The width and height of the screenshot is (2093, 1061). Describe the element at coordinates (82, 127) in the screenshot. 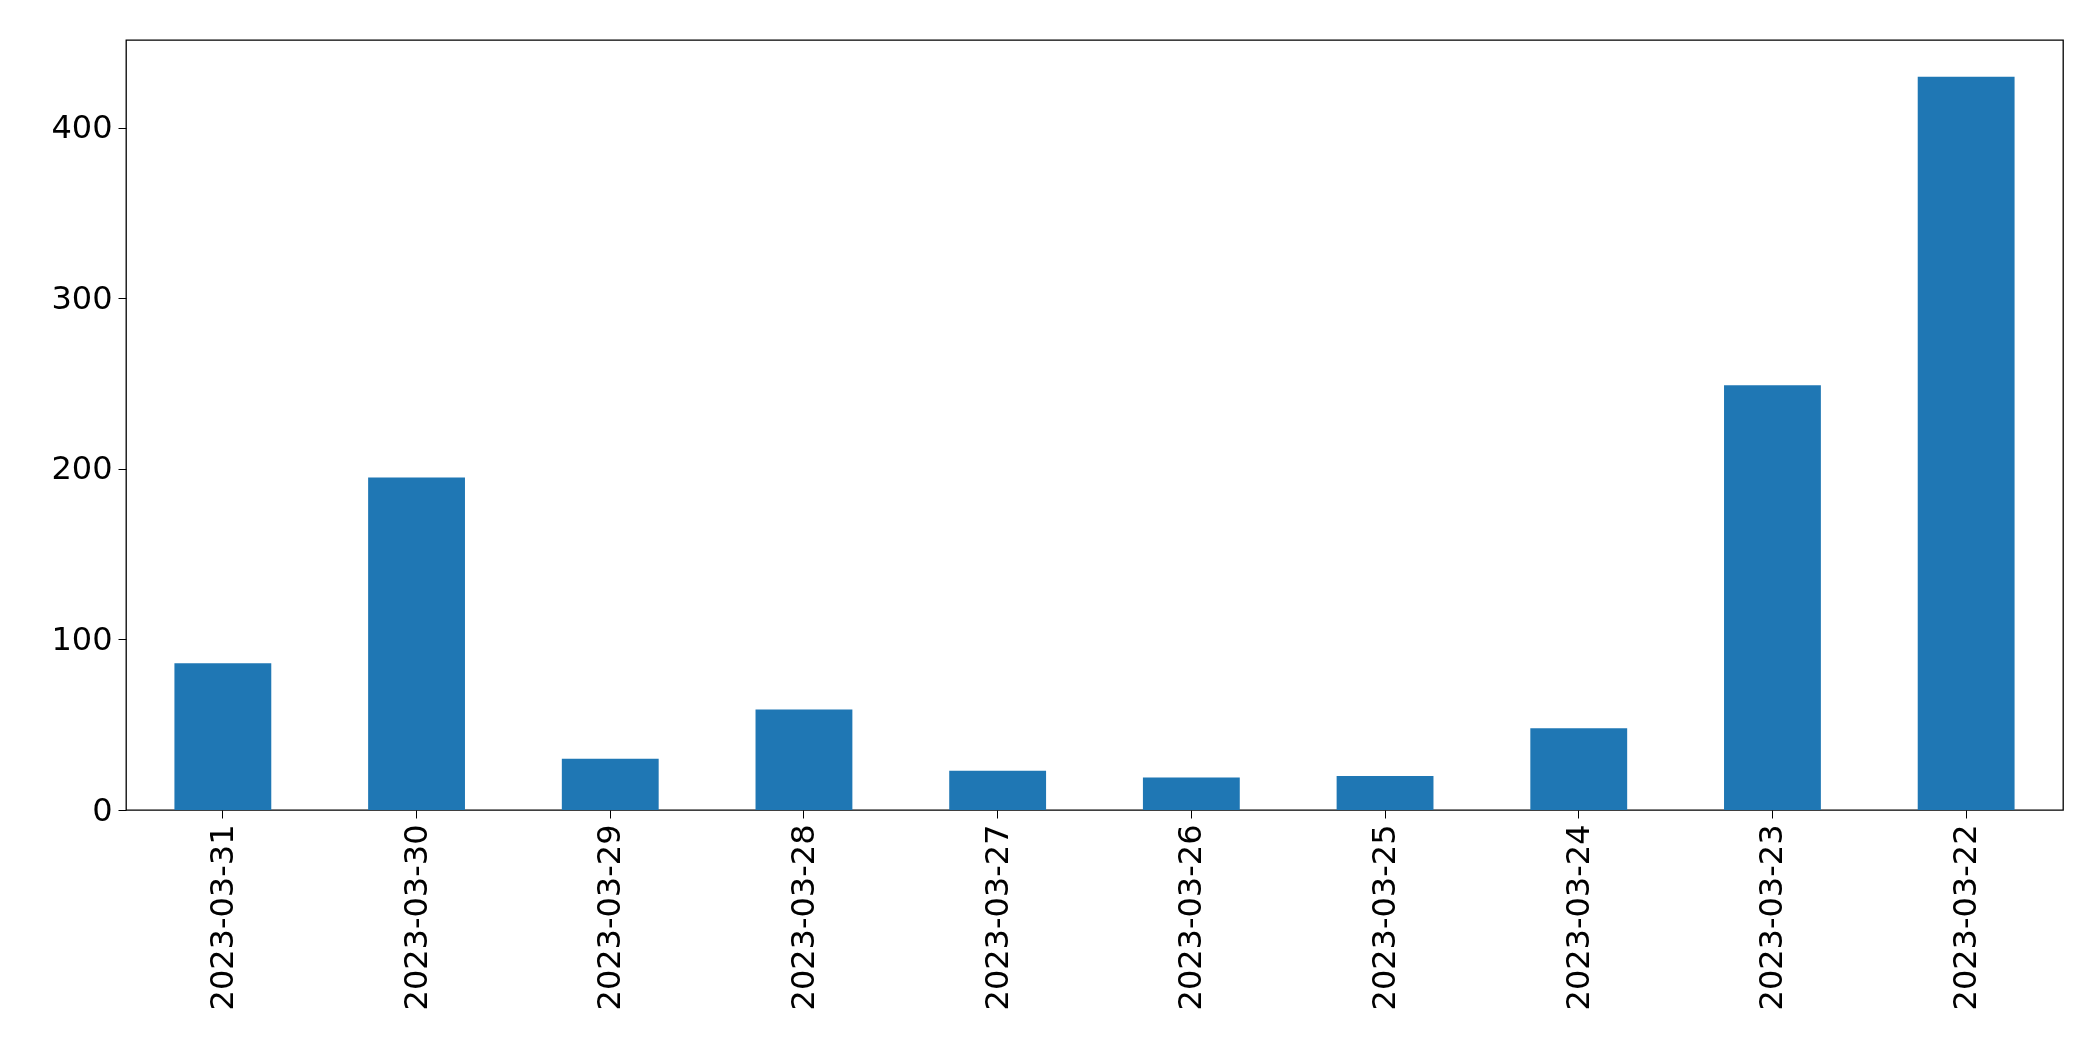

I see `y-tick-label: 400` at that location.